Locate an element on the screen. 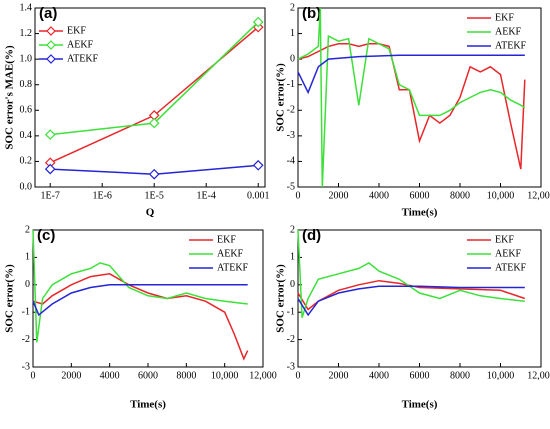 The height and width of the screenshot is (429, 550). x-tick-label: 1E-6 is located at coordinates (101, 195).